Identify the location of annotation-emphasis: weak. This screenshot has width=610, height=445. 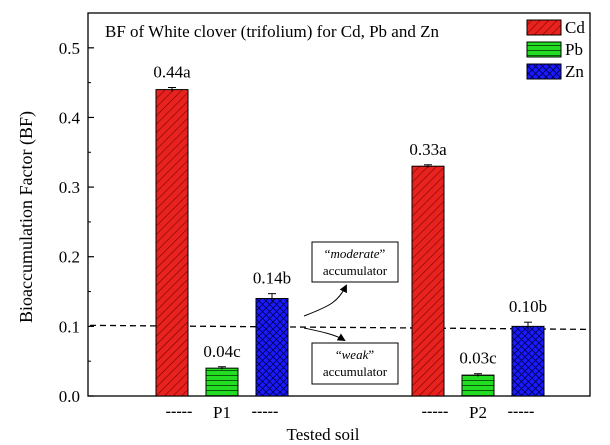
(355, 354).